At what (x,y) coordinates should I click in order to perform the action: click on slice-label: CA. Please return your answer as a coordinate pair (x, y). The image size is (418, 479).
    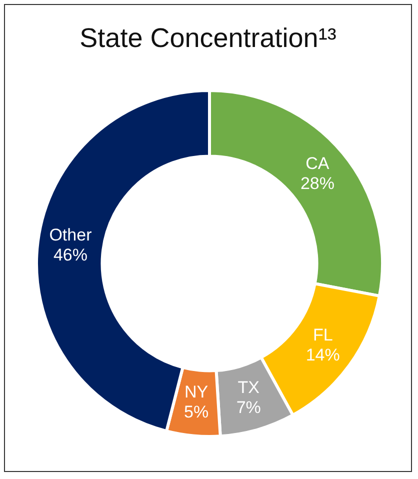
    Looking at the image, I should click on (318, 163).